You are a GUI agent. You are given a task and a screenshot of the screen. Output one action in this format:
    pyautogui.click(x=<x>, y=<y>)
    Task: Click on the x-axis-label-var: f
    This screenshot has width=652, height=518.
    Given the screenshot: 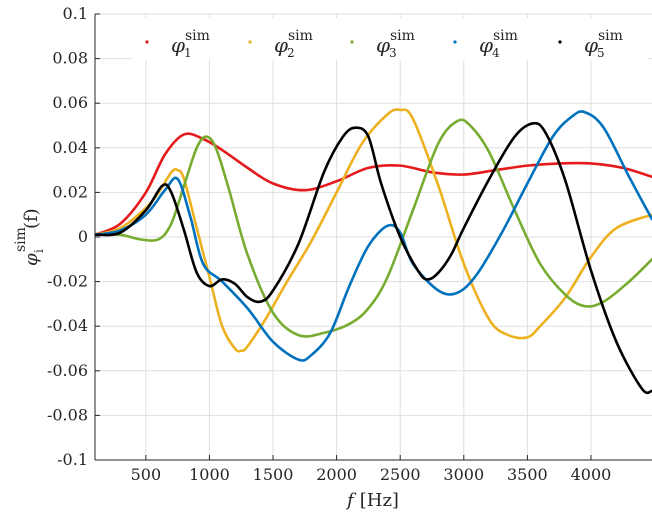 What is the action you would take?
    pyautogui.click(x=351, y=500)
    